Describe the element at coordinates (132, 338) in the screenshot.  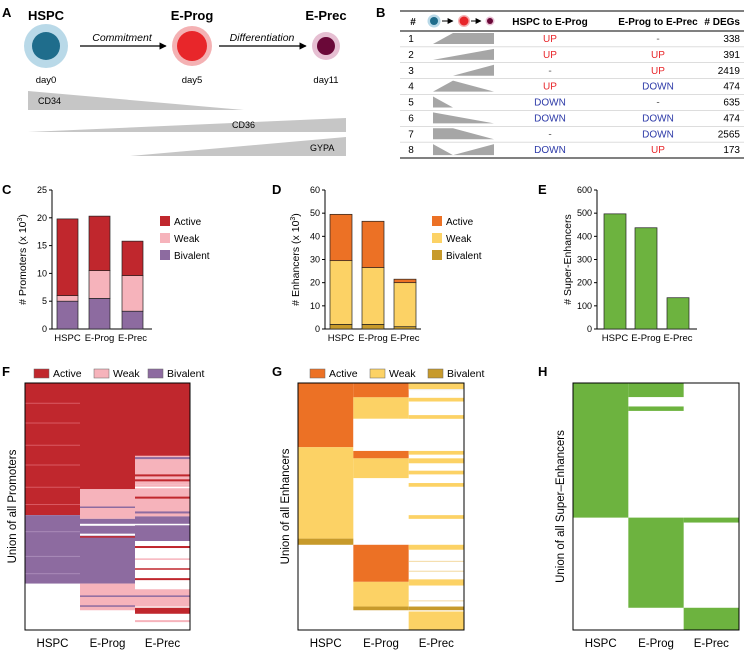
I see `x-tick-label: E-Prec` at that location.